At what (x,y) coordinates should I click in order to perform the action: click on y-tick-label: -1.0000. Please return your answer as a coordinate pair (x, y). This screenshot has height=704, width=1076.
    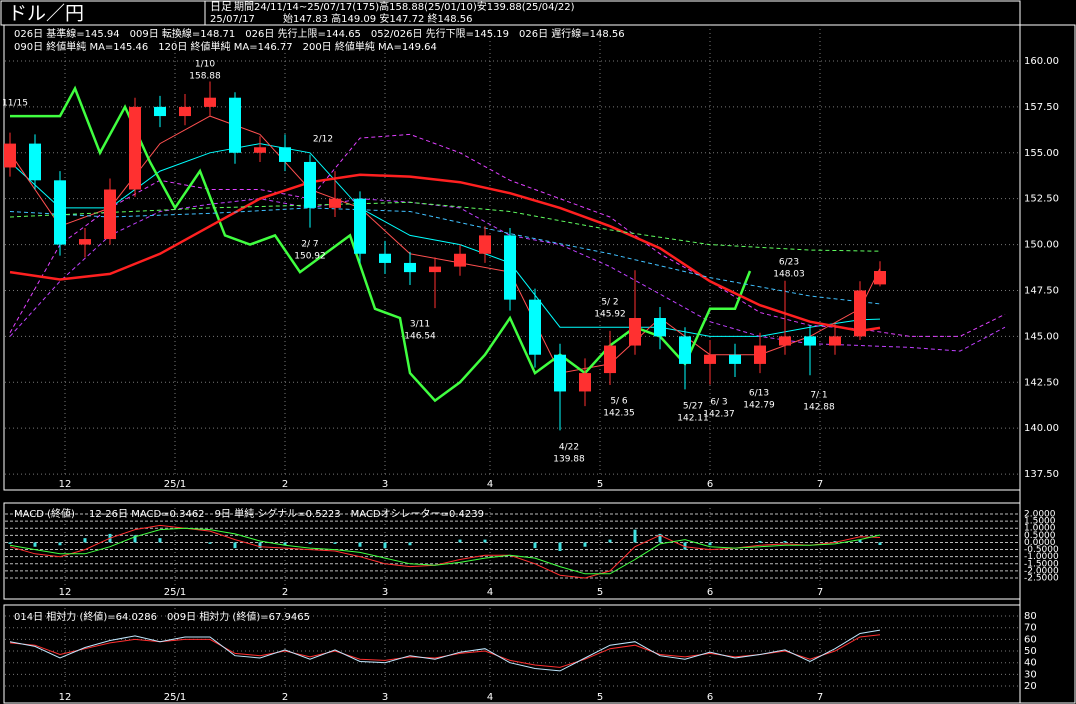
    Looking at the image, I should click on (1041, 557).